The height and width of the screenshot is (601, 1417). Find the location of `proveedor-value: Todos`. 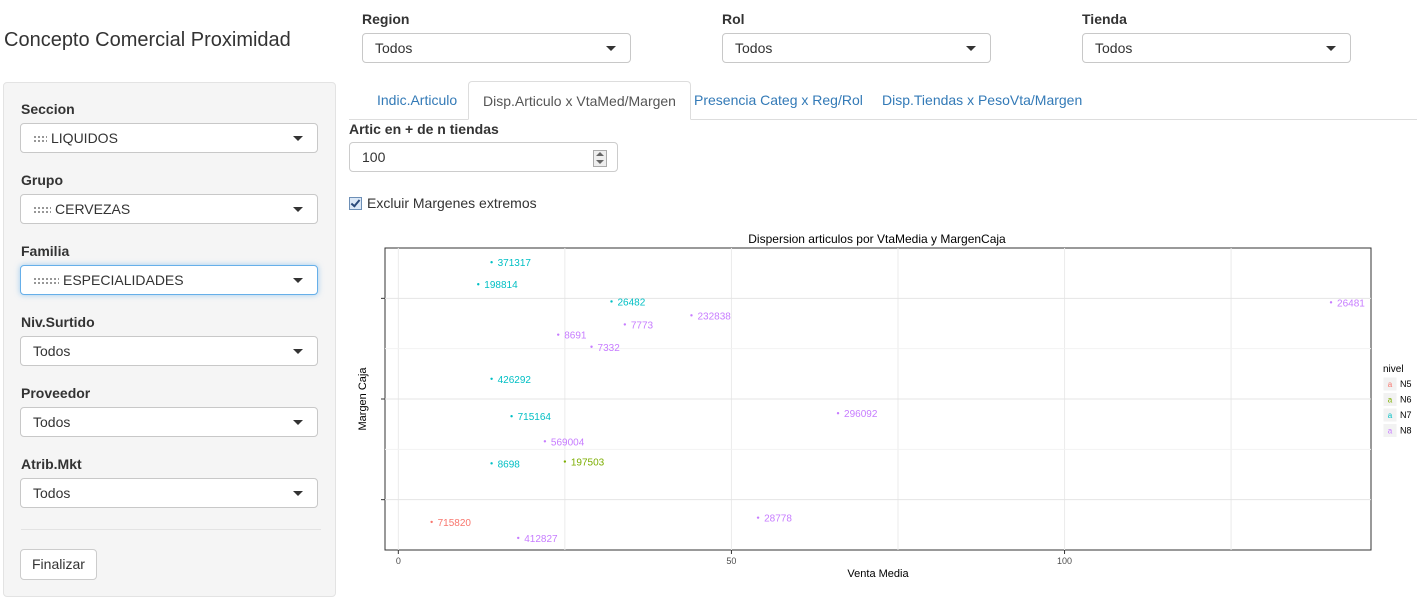

proveedor-value: Todos is located at coordinates (52, 422).